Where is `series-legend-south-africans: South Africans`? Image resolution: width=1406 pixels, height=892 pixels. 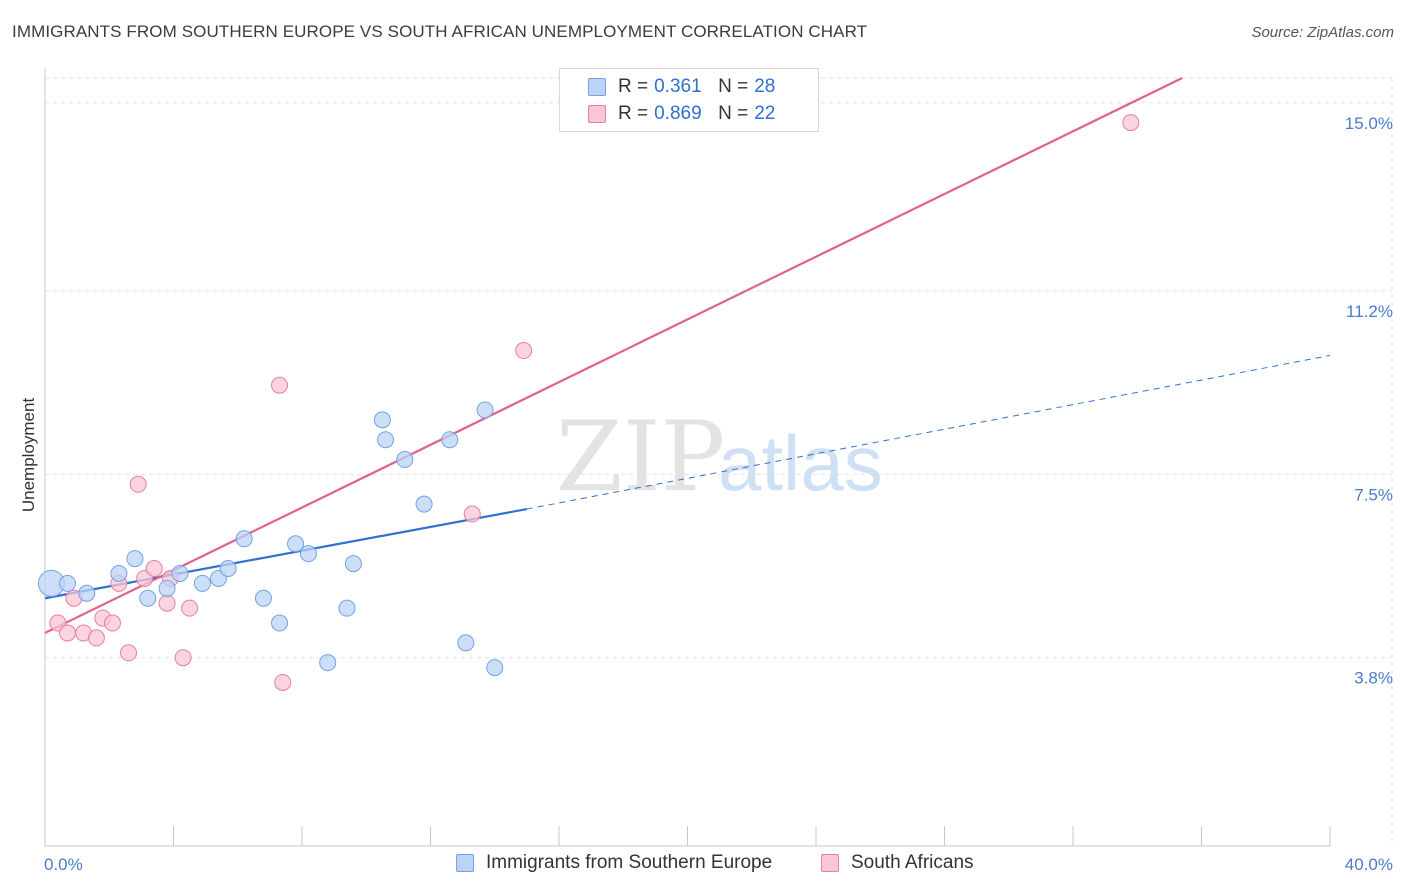
series-legend-south-africans: South Africans is located at coordinates (897, 863).